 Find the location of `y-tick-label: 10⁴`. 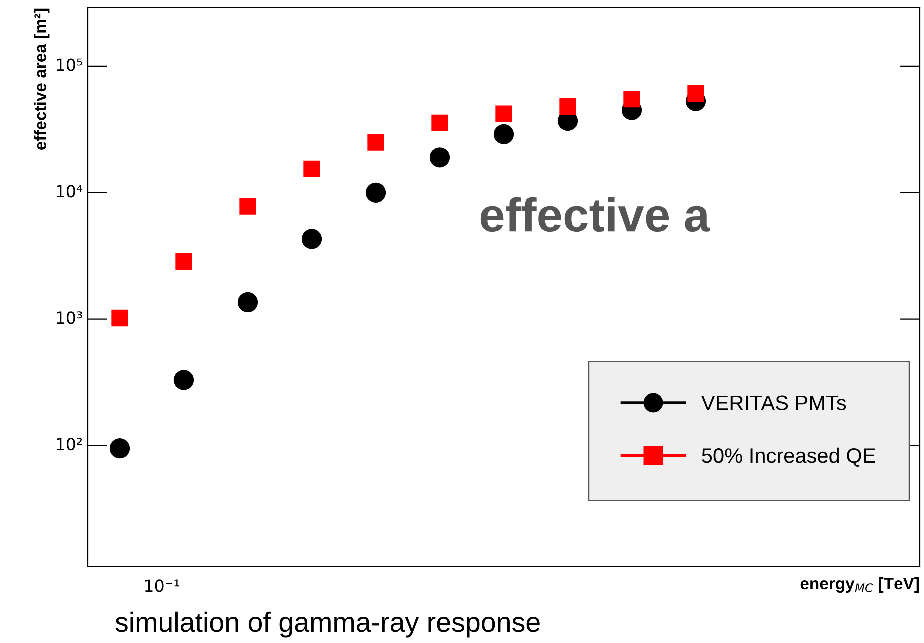

y-tick-label: 10⁴ is located at coordinates (70, 191).